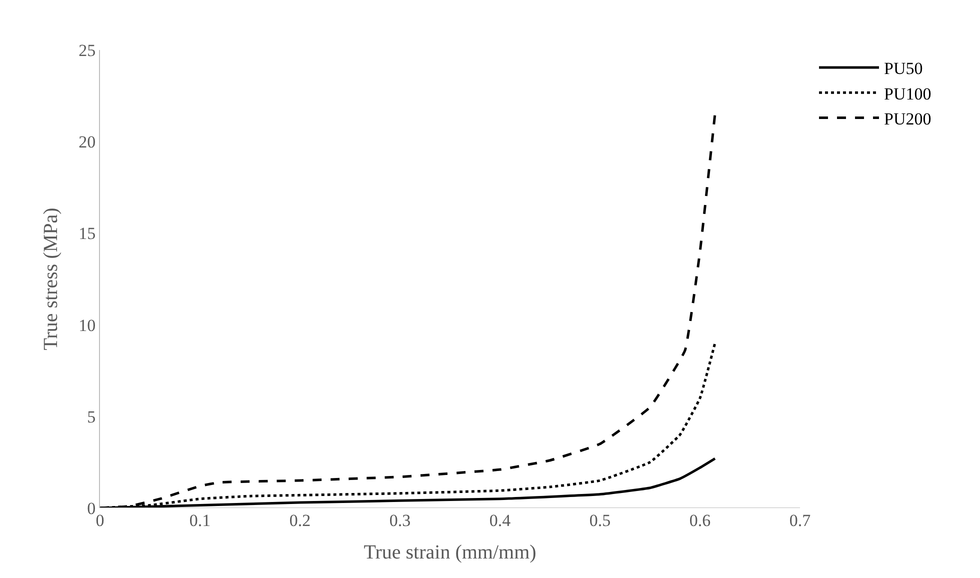  I want to click on y-tick-label: 25, so click(87, 50).